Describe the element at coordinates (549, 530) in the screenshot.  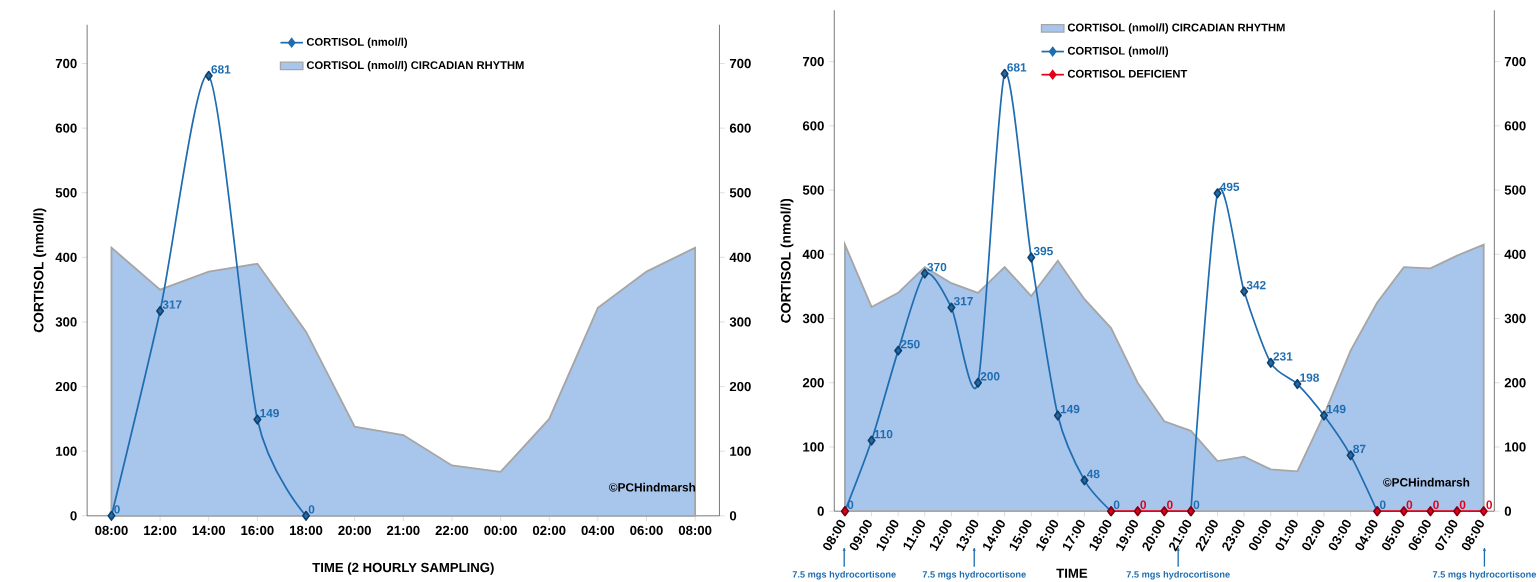
I see `x-tick-label: 02:00` at that location.